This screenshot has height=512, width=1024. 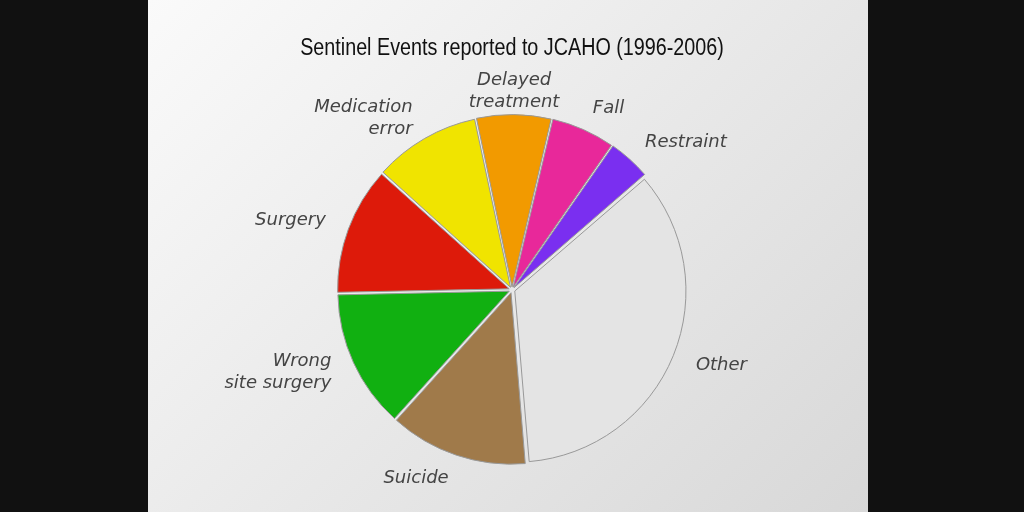 What do you see at coordinates (512, 47) in the screenshot?
I see `chart-title: Sentinel Events reported to JCAHO (1996-2006)` at bounding box center [512, 47].